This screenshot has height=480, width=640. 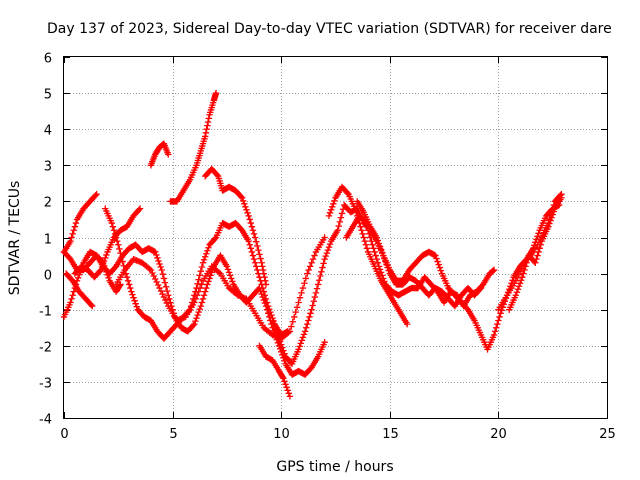 I want to click on y-tick-label: 5, so click(x=48, y=95).